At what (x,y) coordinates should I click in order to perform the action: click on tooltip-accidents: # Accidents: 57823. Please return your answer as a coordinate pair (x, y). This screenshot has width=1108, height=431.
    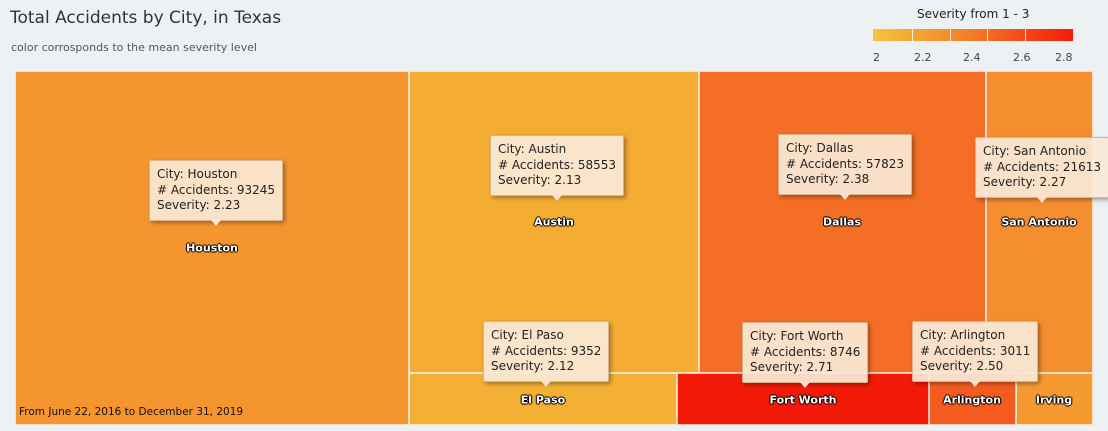
    Looking at the image, I should click on (845, 163).